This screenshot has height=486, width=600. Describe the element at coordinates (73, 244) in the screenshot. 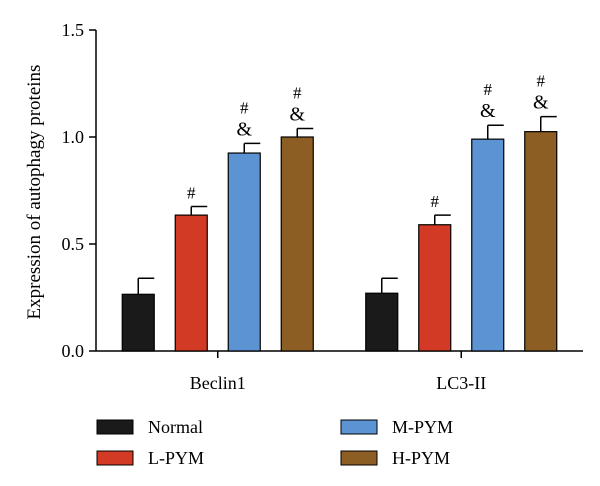

I see `y-tick-label: 0.5` at that location.